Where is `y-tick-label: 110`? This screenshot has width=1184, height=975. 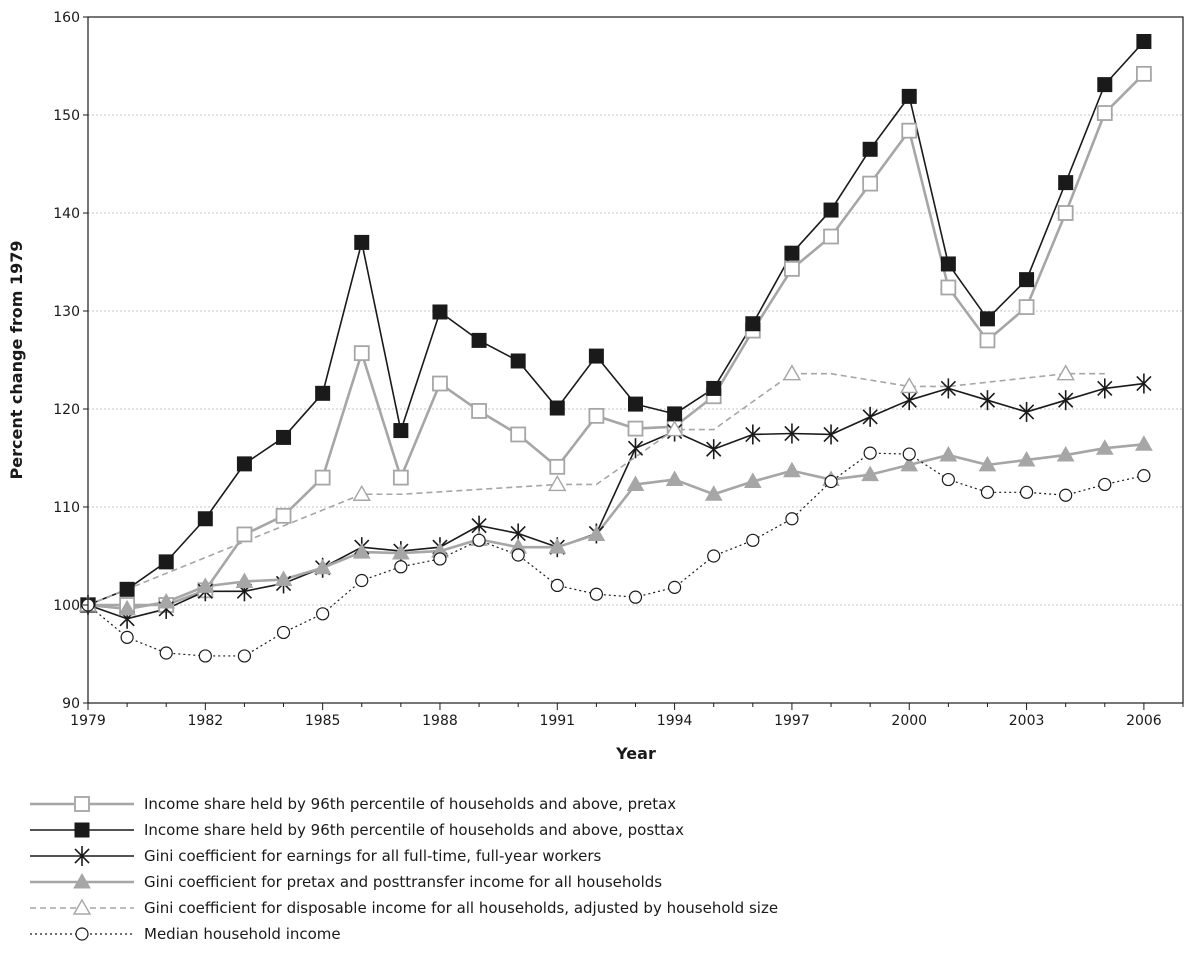
y-tick-label: 110 is located at coordinates (66, 508).